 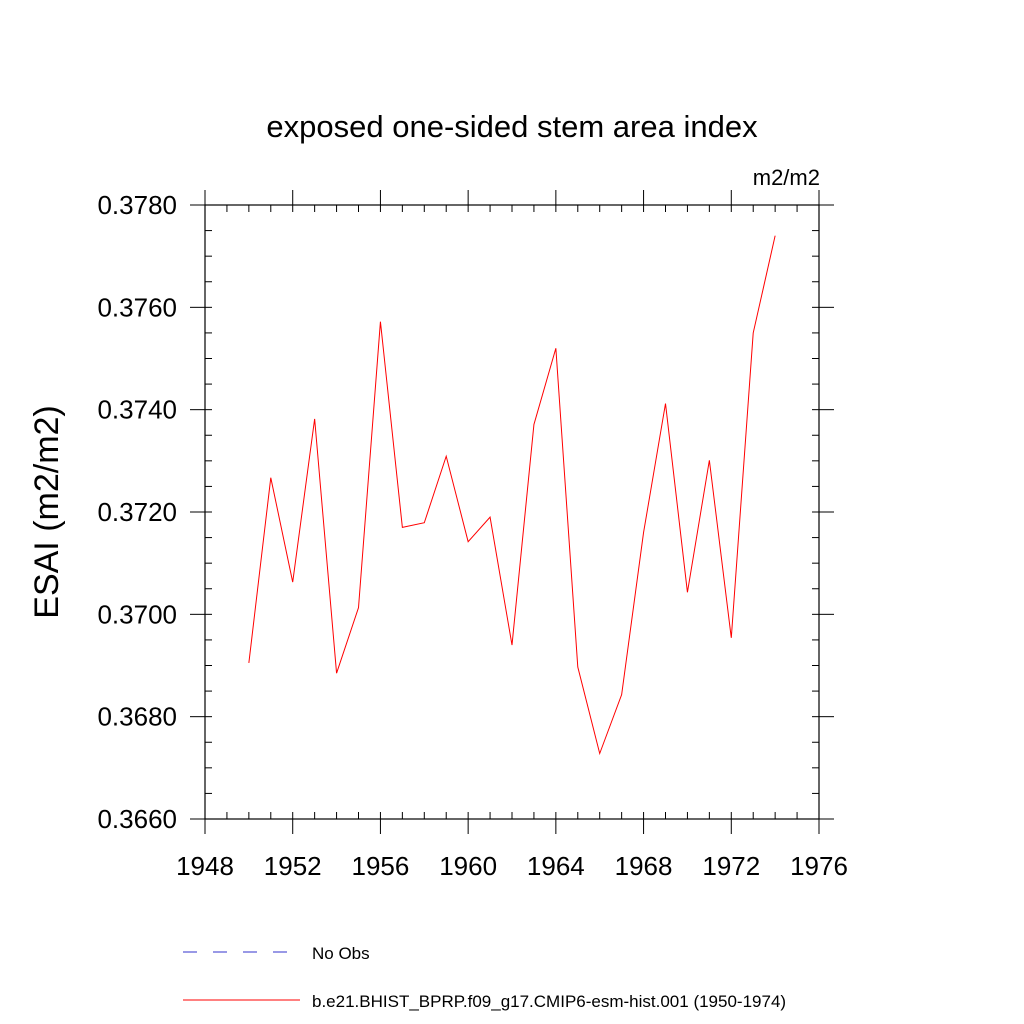 What do you see at coordinates (786, 177) in the screenshot?
I see `units-label: m2/m2` at bounding box center [786, 177].